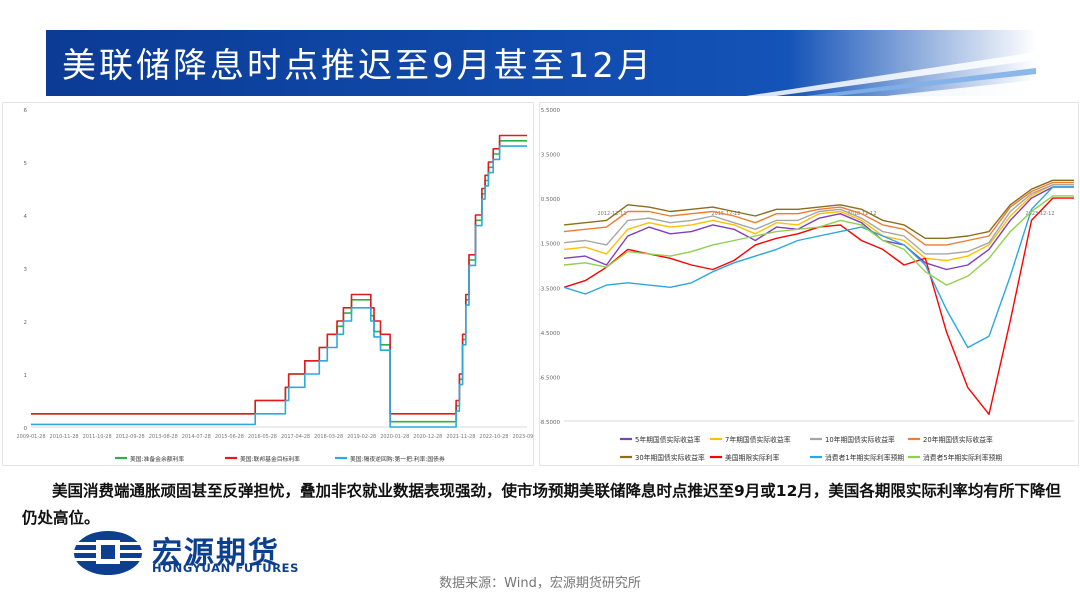 This screenshot has width=1080, height=608. What do you see at coordinates (130, 437) in the screenshot?
I see `x-tick-label: 2012-09-28` at bounding box center [130, 437].